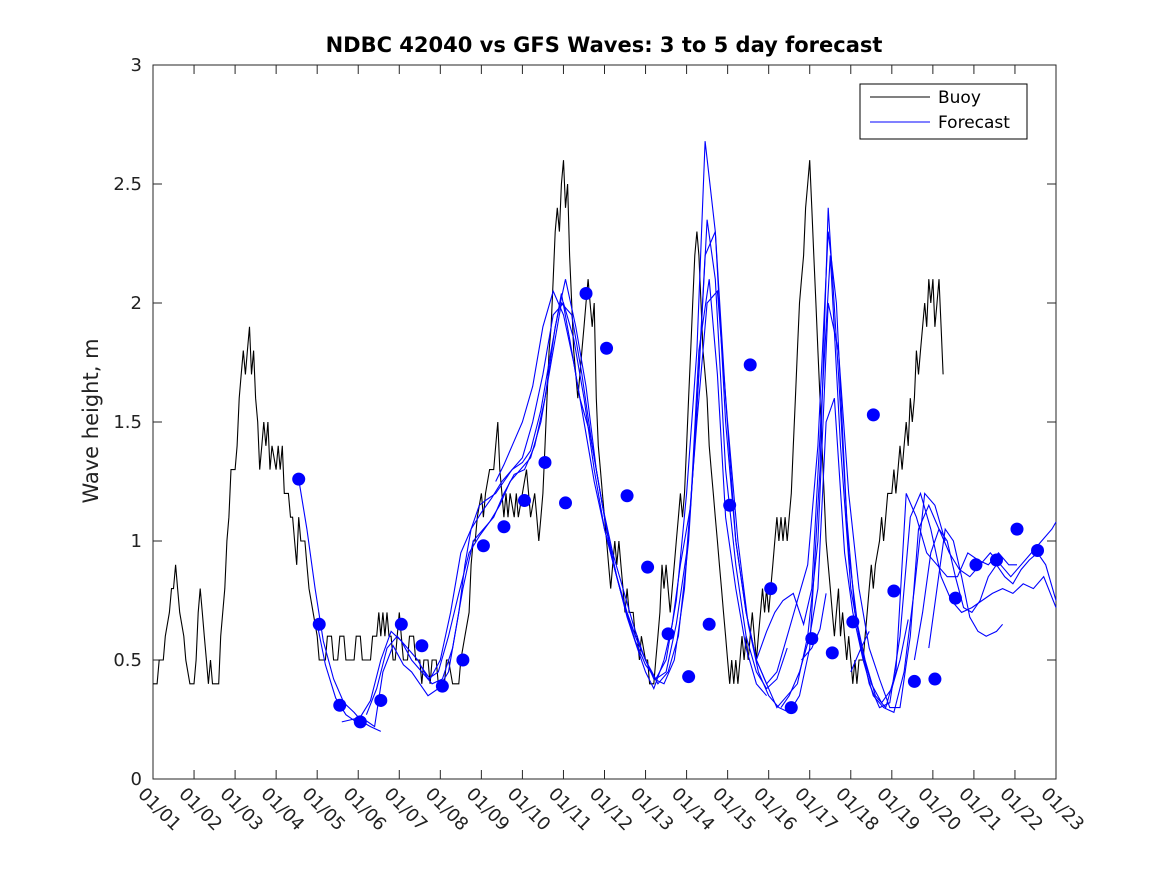 Image resolution: width=1167 pixels, height=875 pixels. Describe the element at coordinates (136, 779) in the screenshot. I see `y-tick-label: 0` at that location.